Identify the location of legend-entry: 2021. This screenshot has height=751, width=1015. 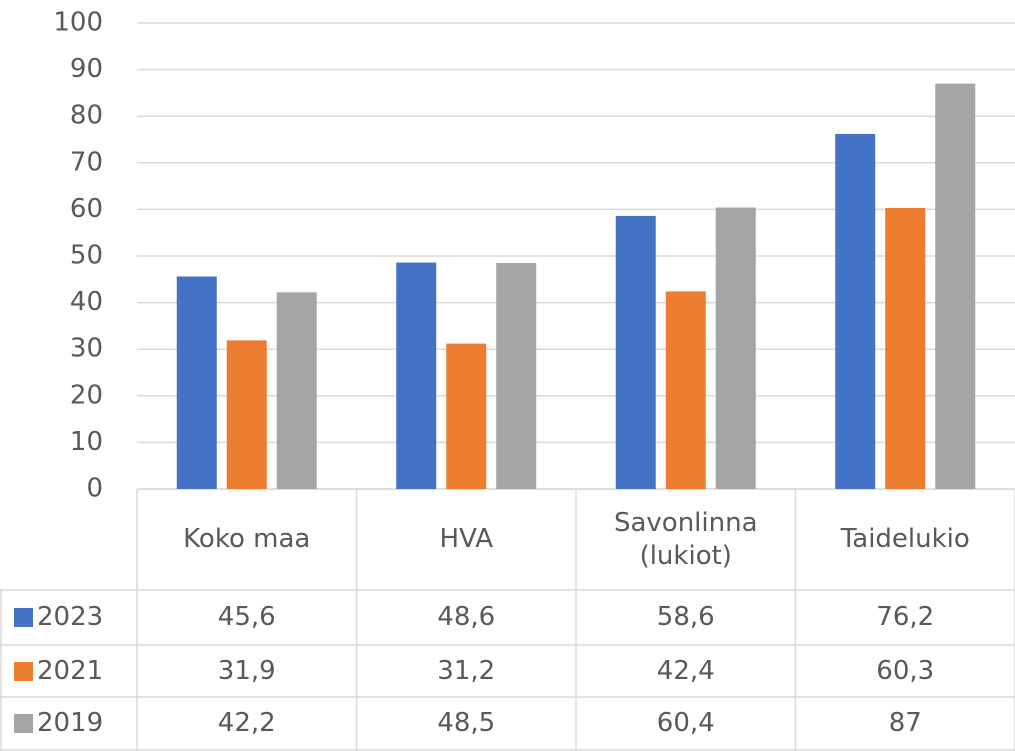
(68, 671).